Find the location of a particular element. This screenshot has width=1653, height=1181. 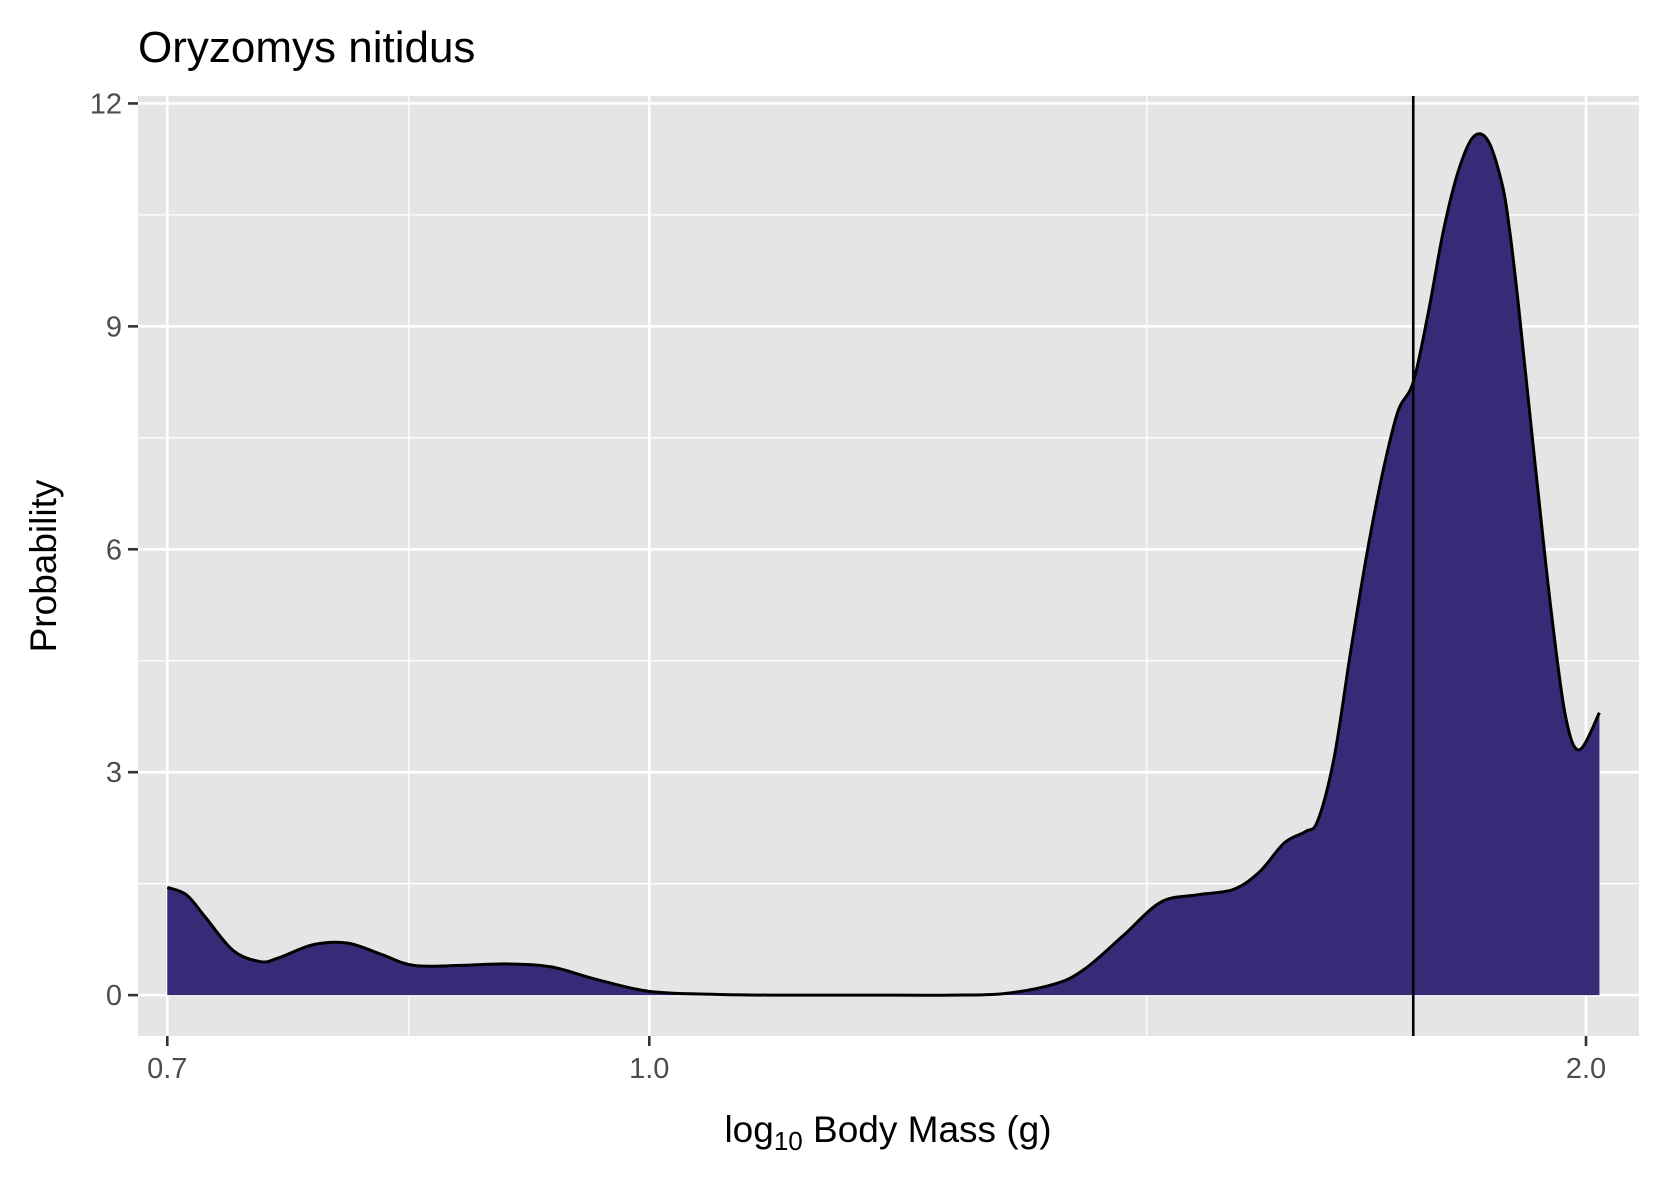

x-tick-label: 1.0 is located at coordinates (649, 1069).